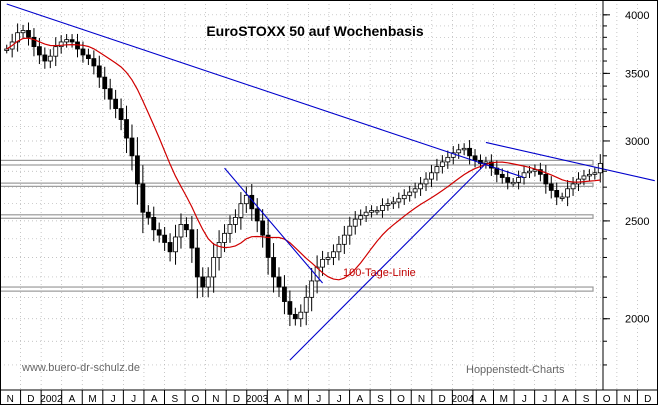 This screenshot has width=658, height=405. What do you see at coordinates (379, 273) in the screenshot?
I see `ma-label: 100-Tage-Linie` at bounding box center [379, 273].